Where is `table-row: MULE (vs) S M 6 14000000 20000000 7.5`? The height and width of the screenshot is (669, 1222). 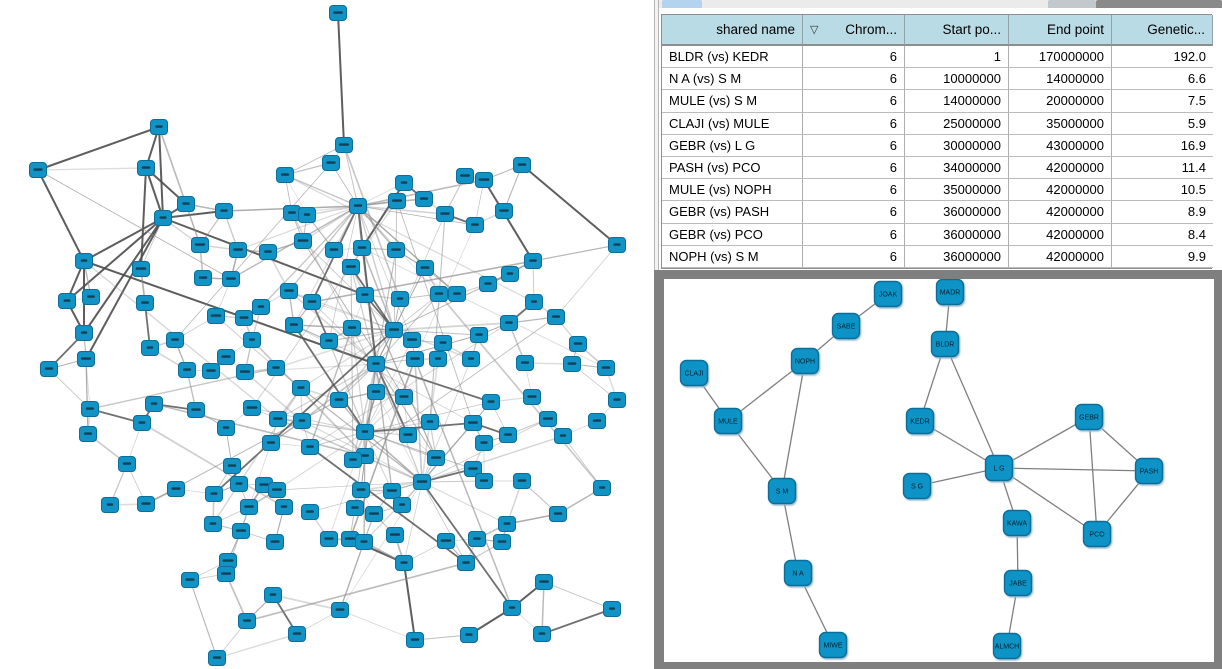 table-row: MULE (vs) S M 6 14000000 20000000 7.5 is located at coordinates (937, 101).